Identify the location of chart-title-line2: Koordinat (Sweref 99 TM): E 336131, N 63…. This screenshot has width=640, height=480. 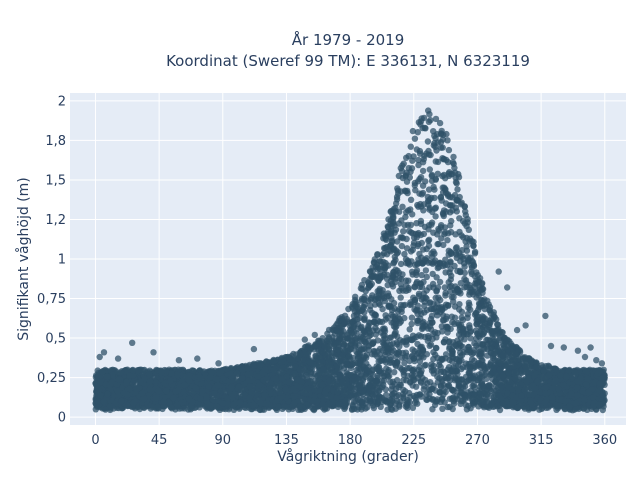
(348, 61).